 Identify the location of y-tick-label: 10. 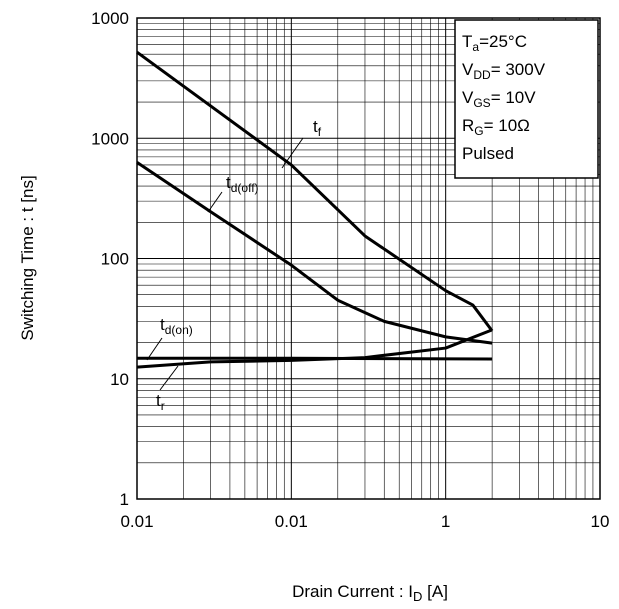
(119, 379).